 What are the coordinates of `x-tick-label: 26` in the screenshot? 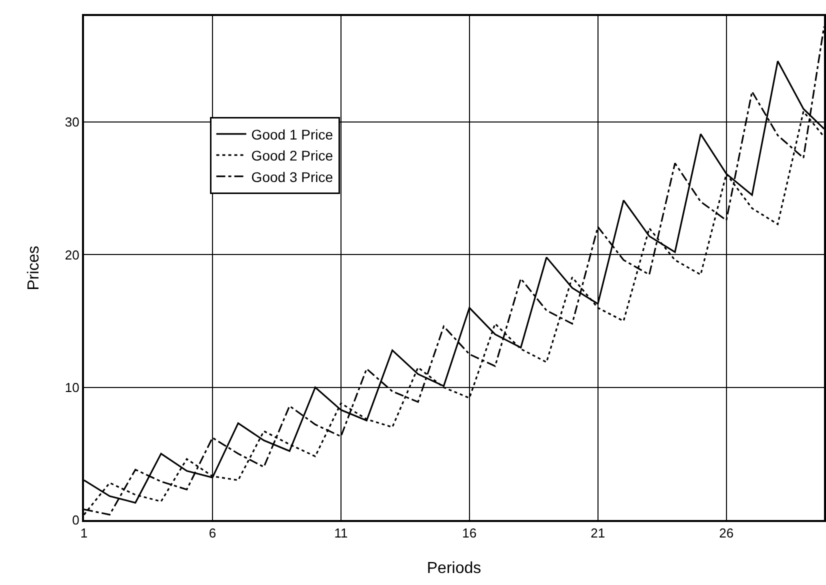 It's located at (726, 533).